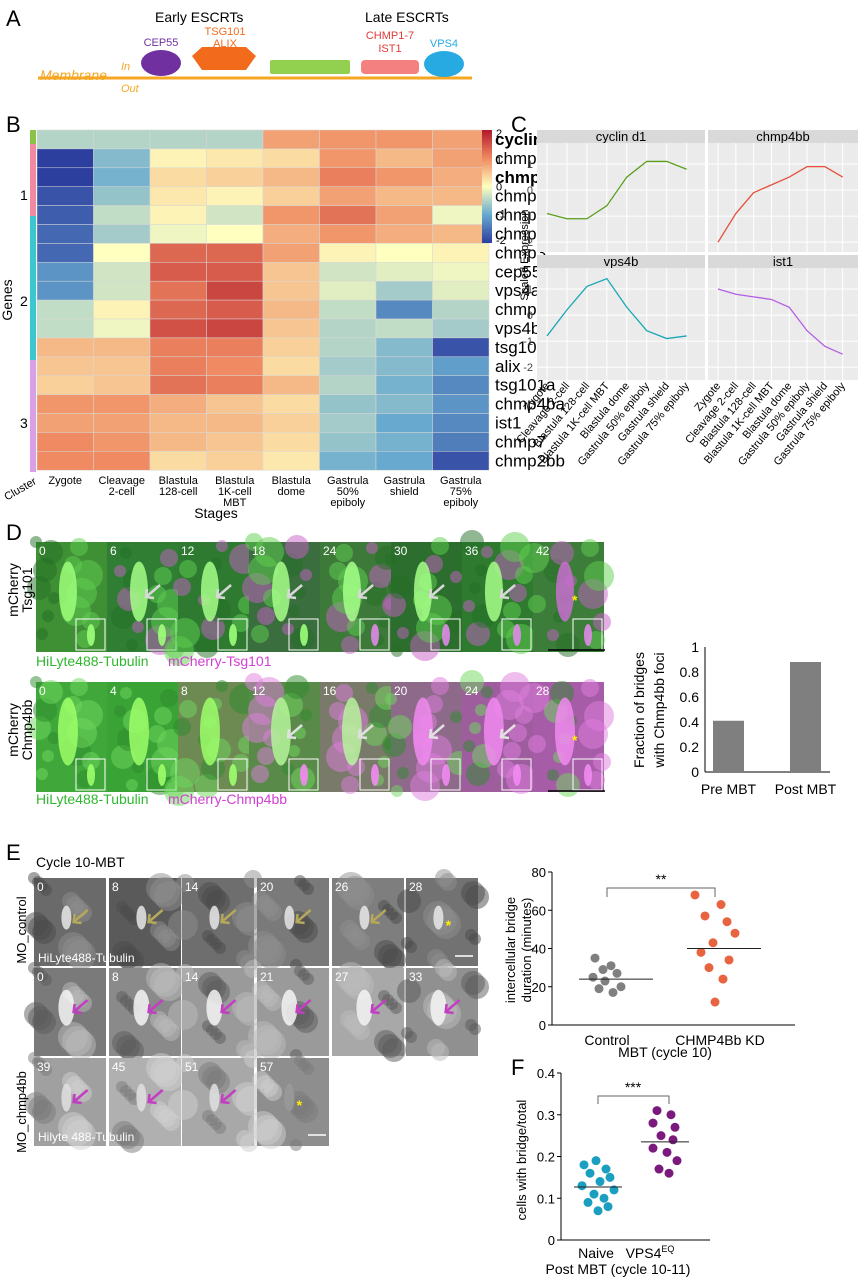 Image resolution: width=867 pixels, height=1280 pixels. What do you see at coordinates (13, 18) in the screenshot?
I see `panel-a-label: A` at bounding box center [13, 18].